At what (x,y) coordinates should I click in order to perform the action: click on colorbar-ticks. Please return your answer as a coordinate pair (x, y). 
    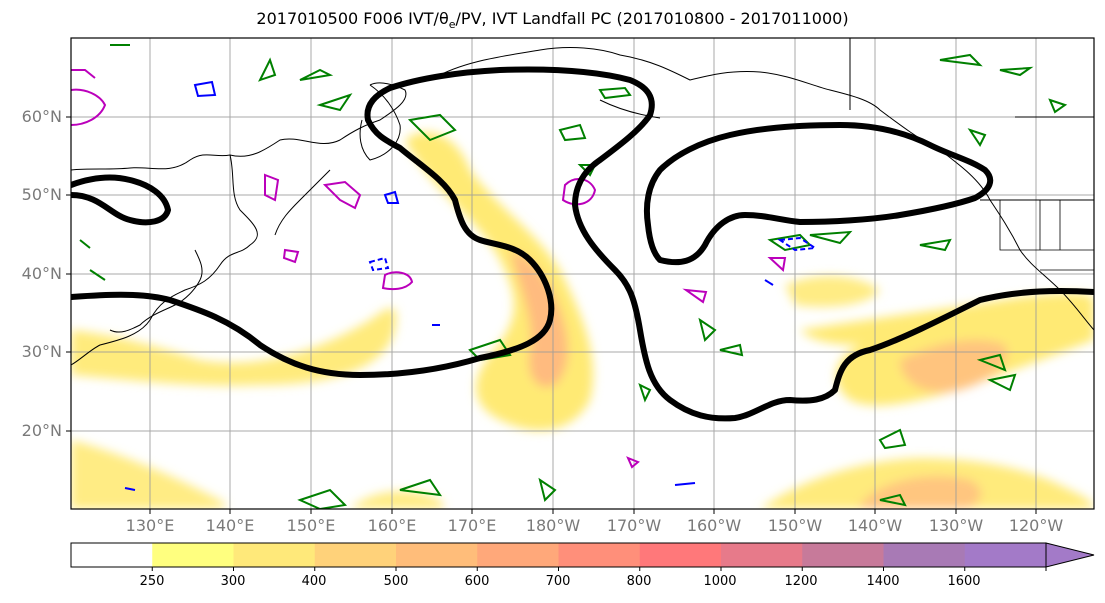
    Looking at the image, I should click on (599, 569).